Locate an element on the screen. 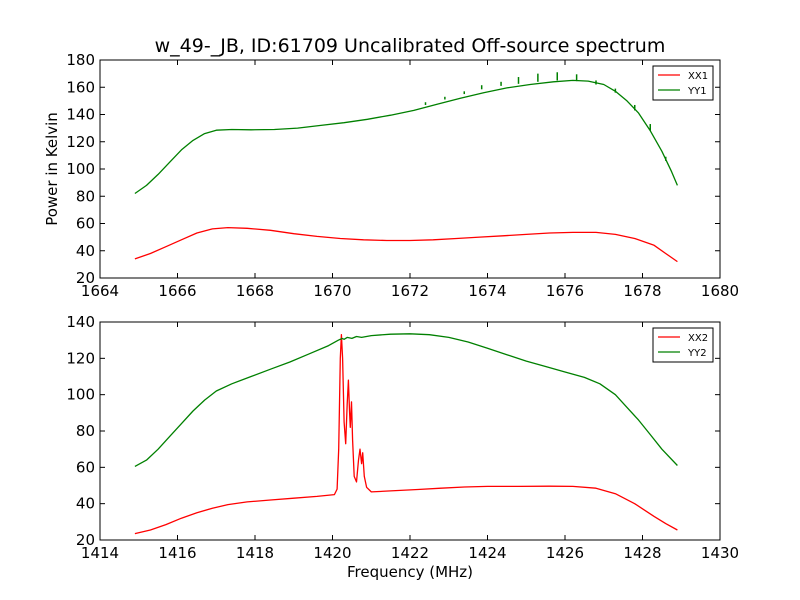  top-y-tick-label: 140 is located at coordinates (80, 115).